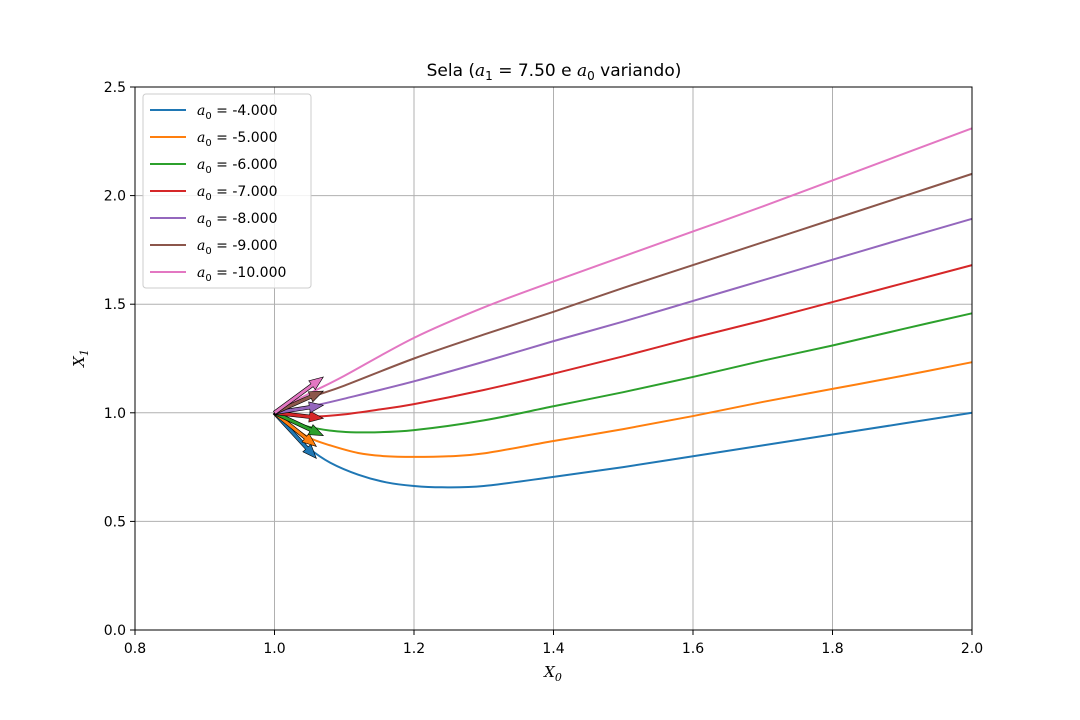 The height and width of the screenshot is (720, 1080). What do you see at coordinates (135, 649) in the screenshot?
I see `x-tick-label: 0.8` at bounding box center [135, 649].